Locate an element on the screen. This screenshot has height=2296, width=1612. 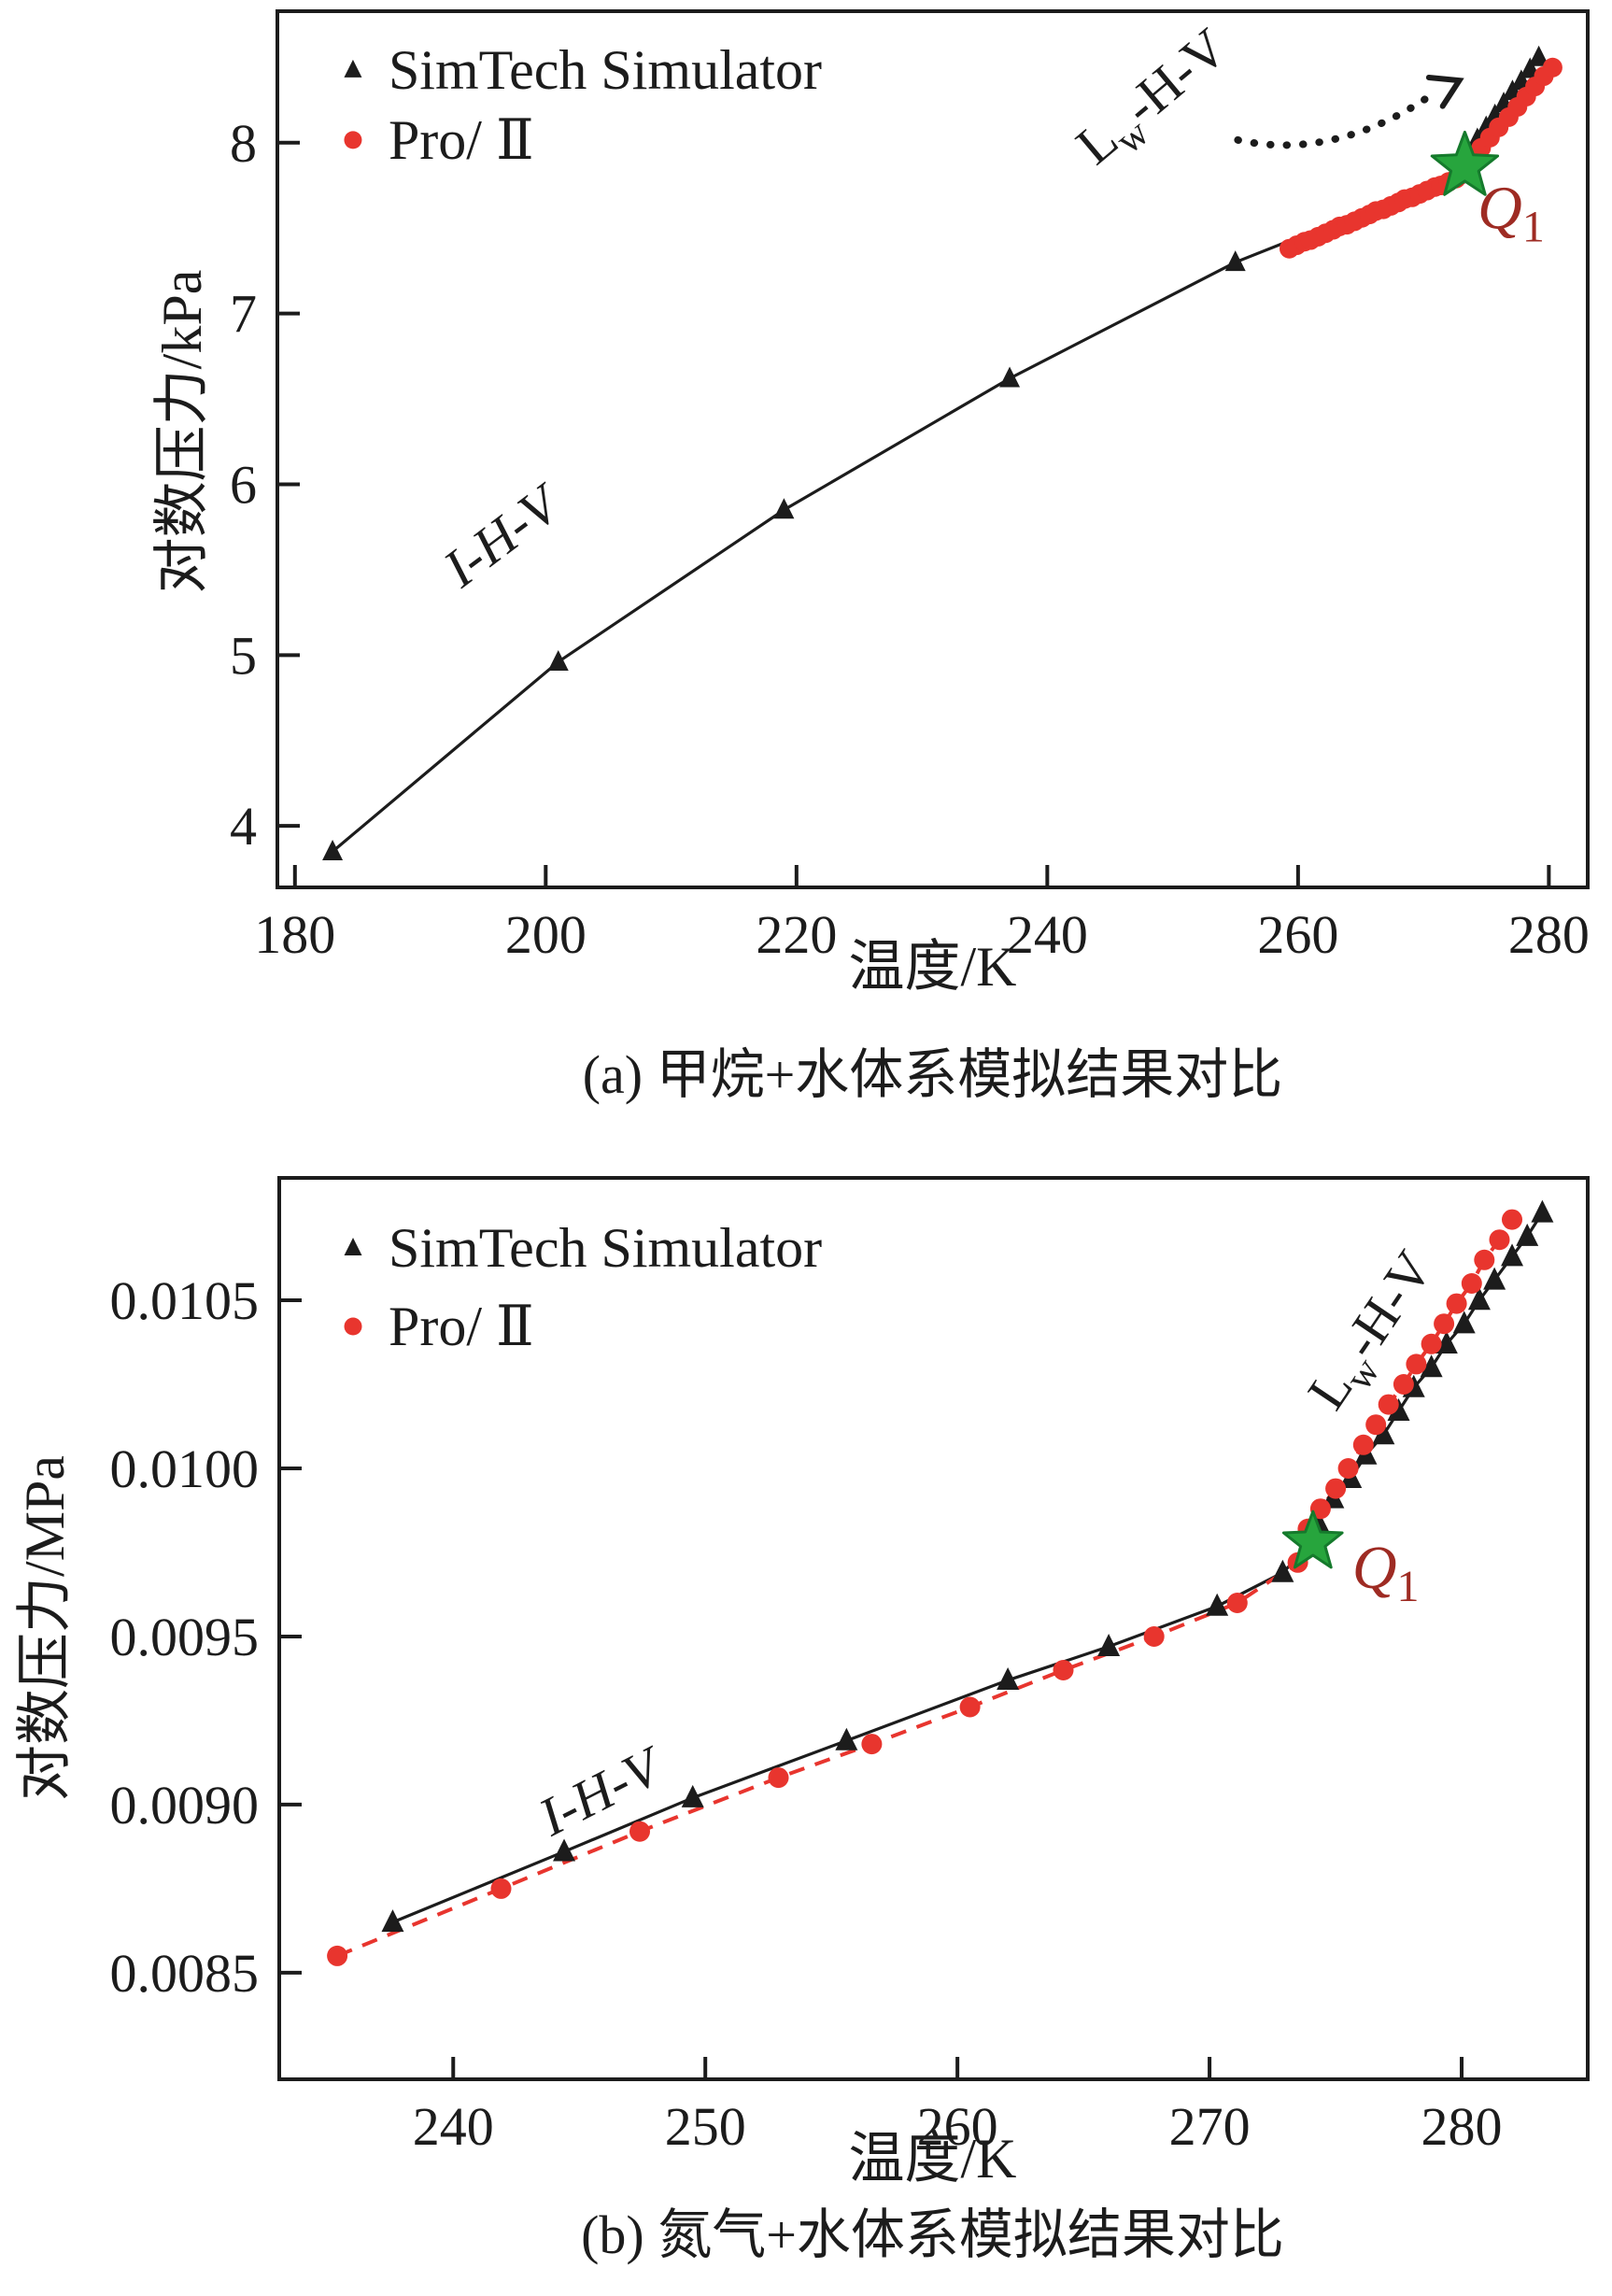
y-tick-label-a: 5 is located at coordinates (243, 655).